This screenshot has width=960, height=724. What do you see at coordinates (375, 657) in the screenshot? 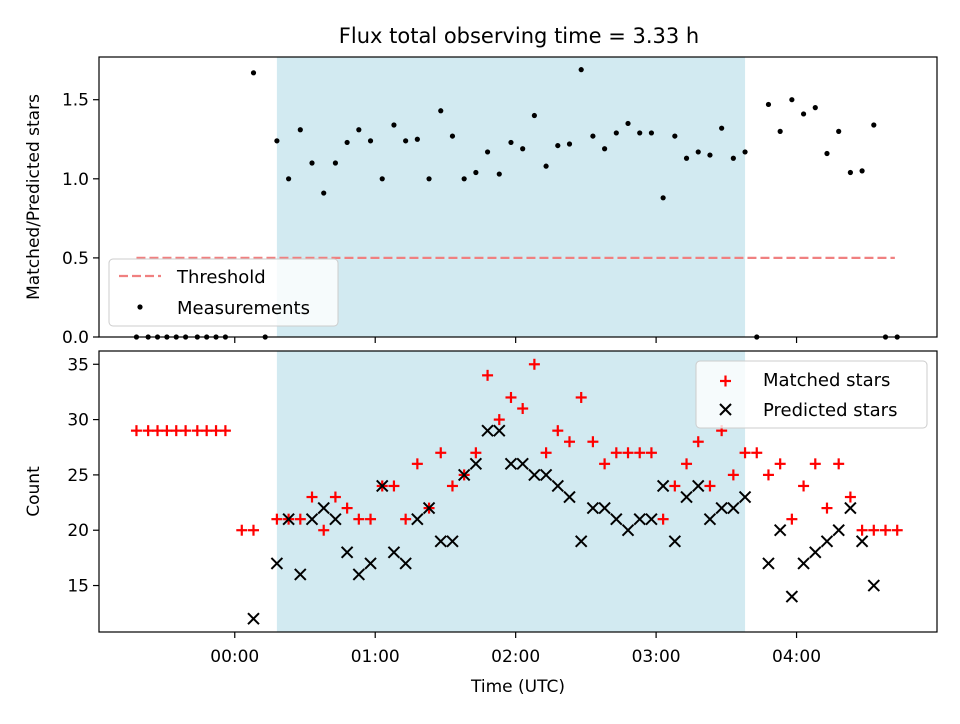
I see `x-tick-label: 01:00` at bounding box center [375, 657].